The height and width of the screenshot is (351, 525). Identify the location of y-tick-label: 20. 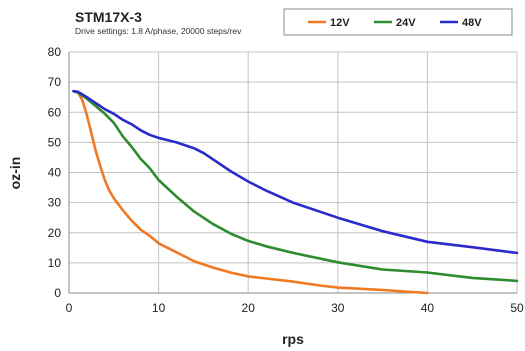
(55, 233).